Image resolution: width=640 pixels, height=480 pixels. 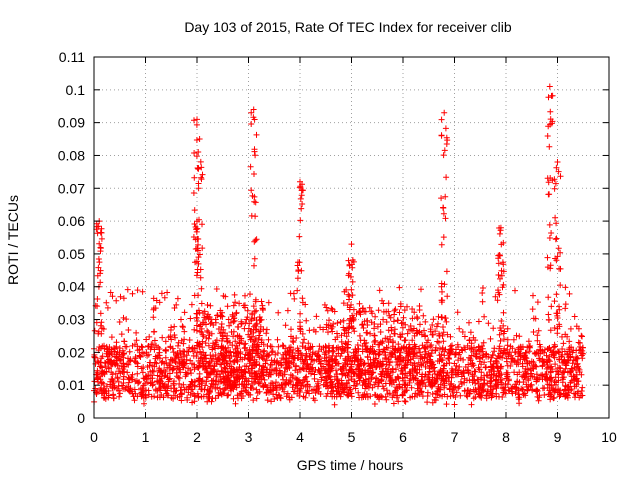 What do you see at coordinates (71, 287) in the screenshot?
I see `y-tick-label: 0.04` at bounding box center [71, 287].